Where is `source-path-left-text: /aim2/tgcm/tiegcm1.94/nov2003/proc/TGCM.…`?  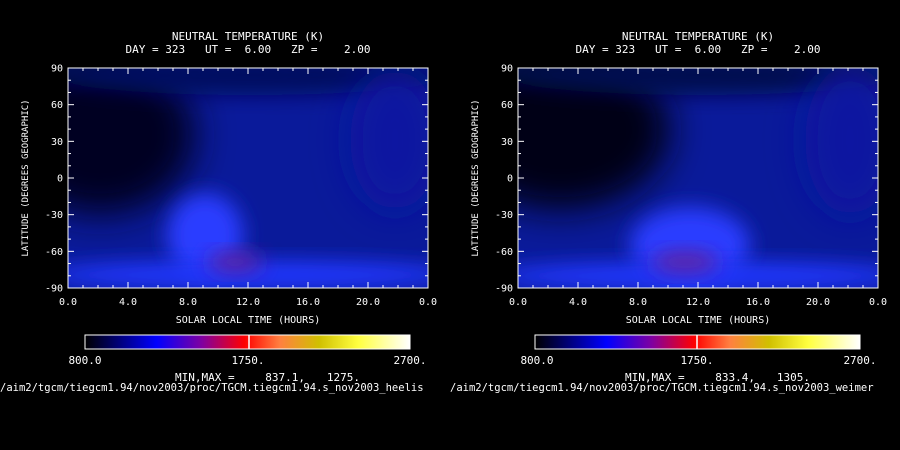
source-path-left-text: /aim2/tgcm/tiegcm1.94/nov2003/proc/TGCM.… is located at coordinates (212, 388).